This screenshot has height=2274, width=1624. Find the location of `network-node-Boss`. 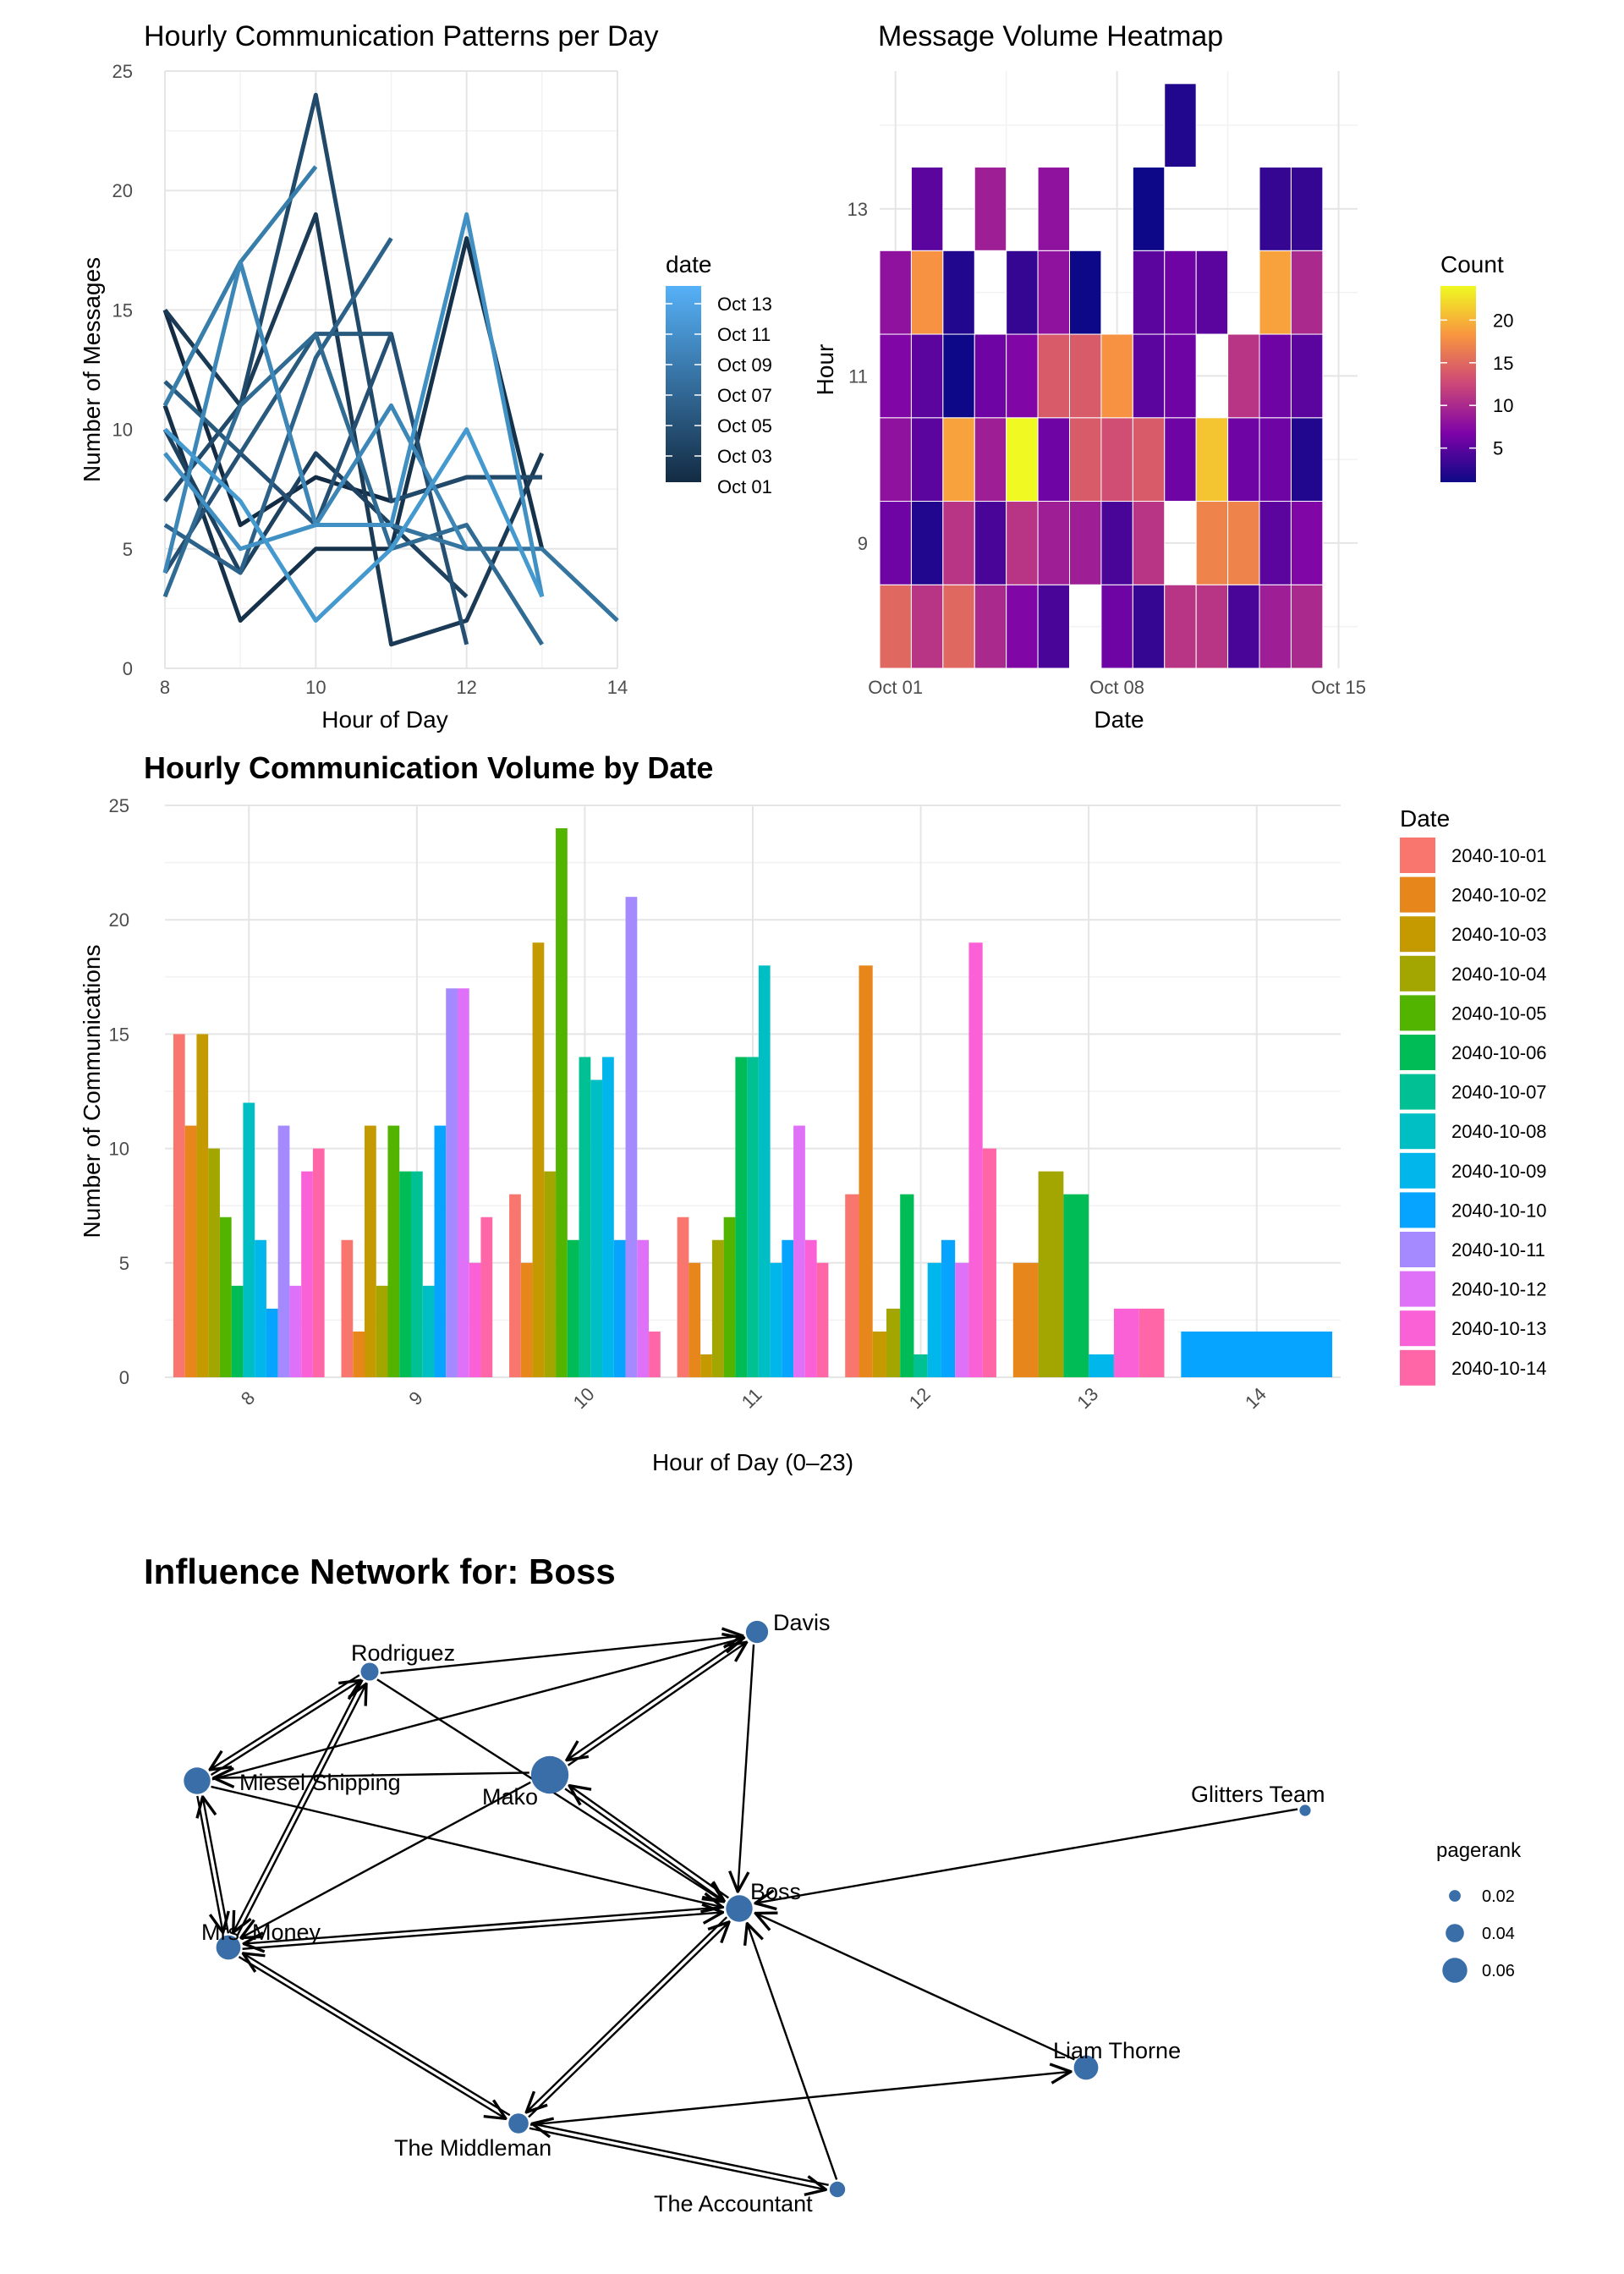

network-node-Boss is located at coordinates (739, 1908).